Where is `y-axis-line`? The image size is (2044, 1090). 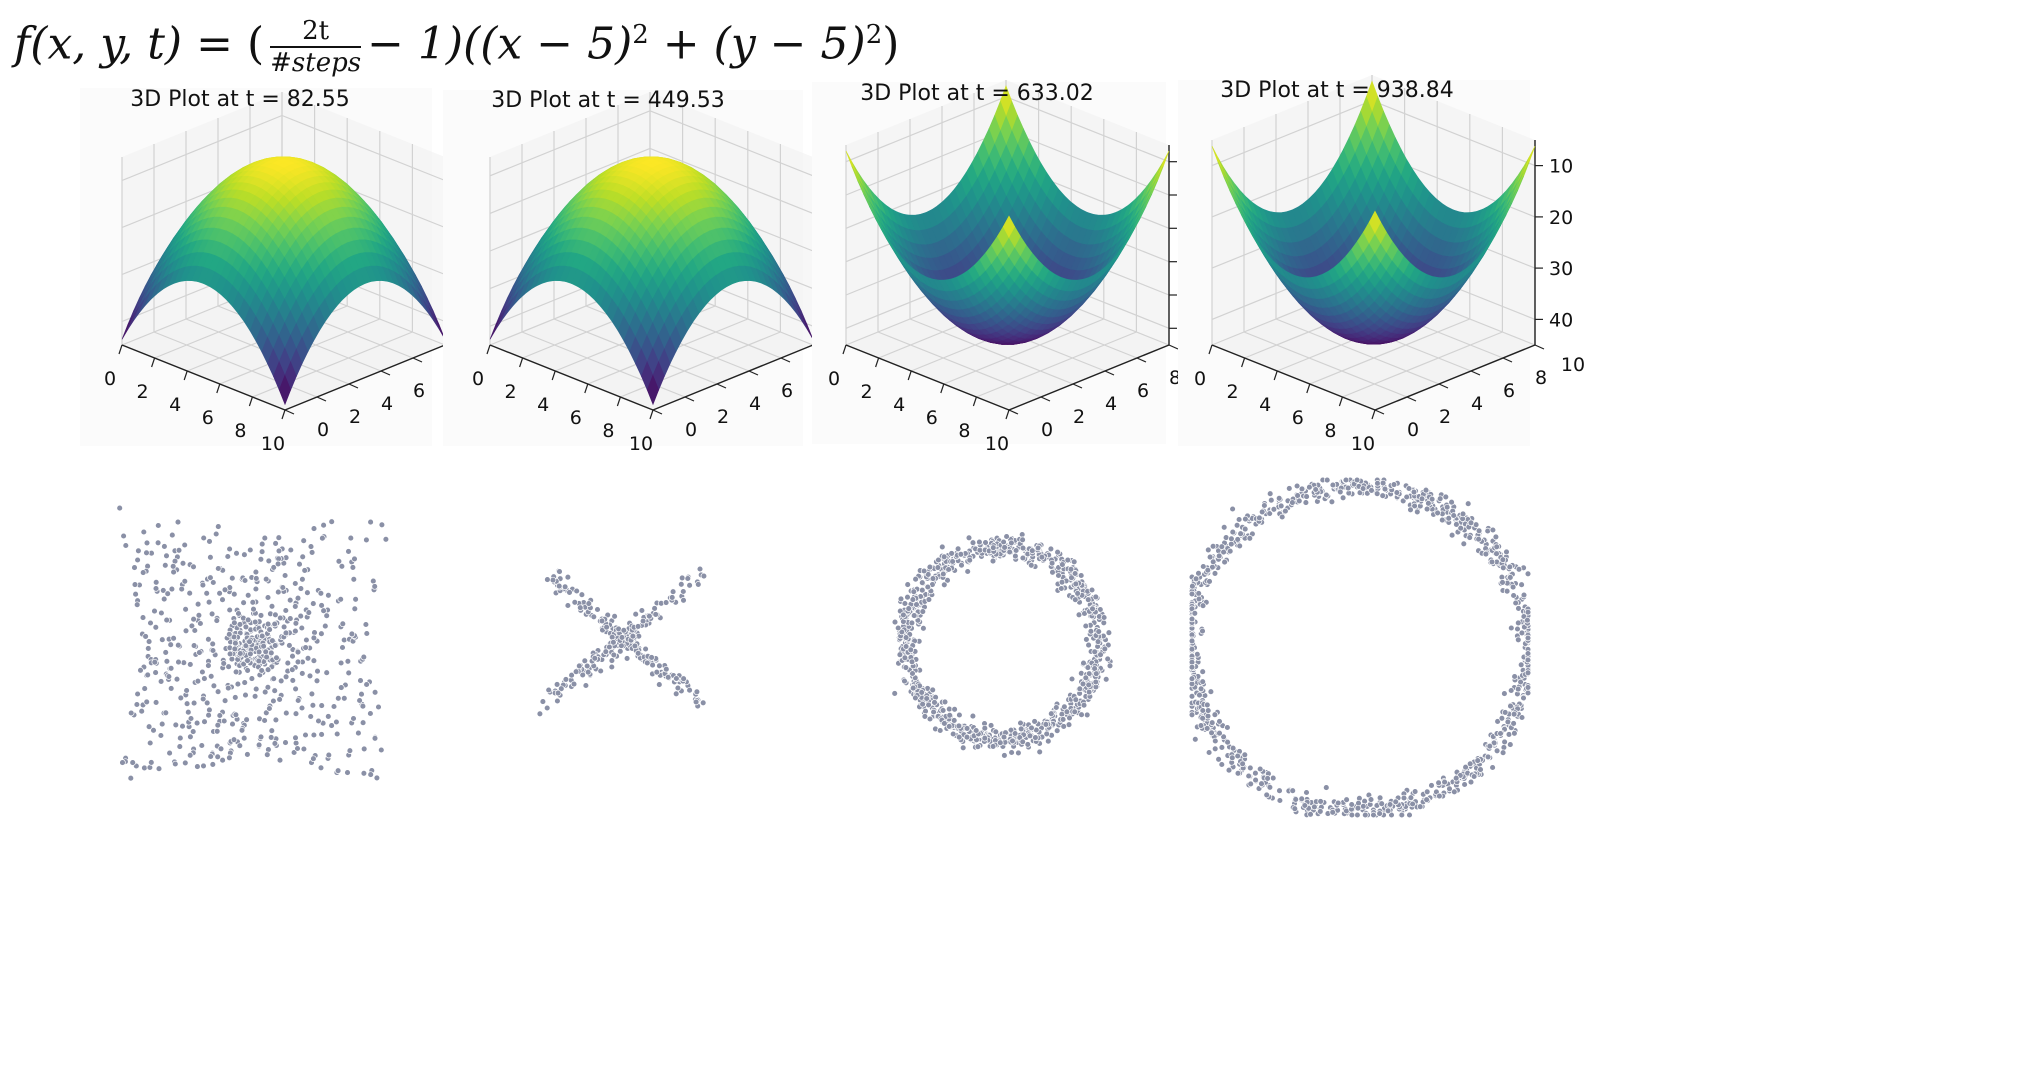 y-axis-line is located at coordinates (365, 377).